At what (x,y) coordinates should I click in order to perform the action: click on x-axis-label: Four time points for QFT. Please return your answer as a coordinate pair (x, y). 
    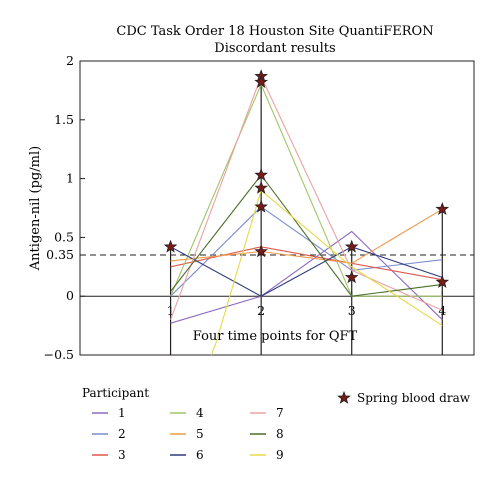
    Looking at the image, I should click on (275, 336).